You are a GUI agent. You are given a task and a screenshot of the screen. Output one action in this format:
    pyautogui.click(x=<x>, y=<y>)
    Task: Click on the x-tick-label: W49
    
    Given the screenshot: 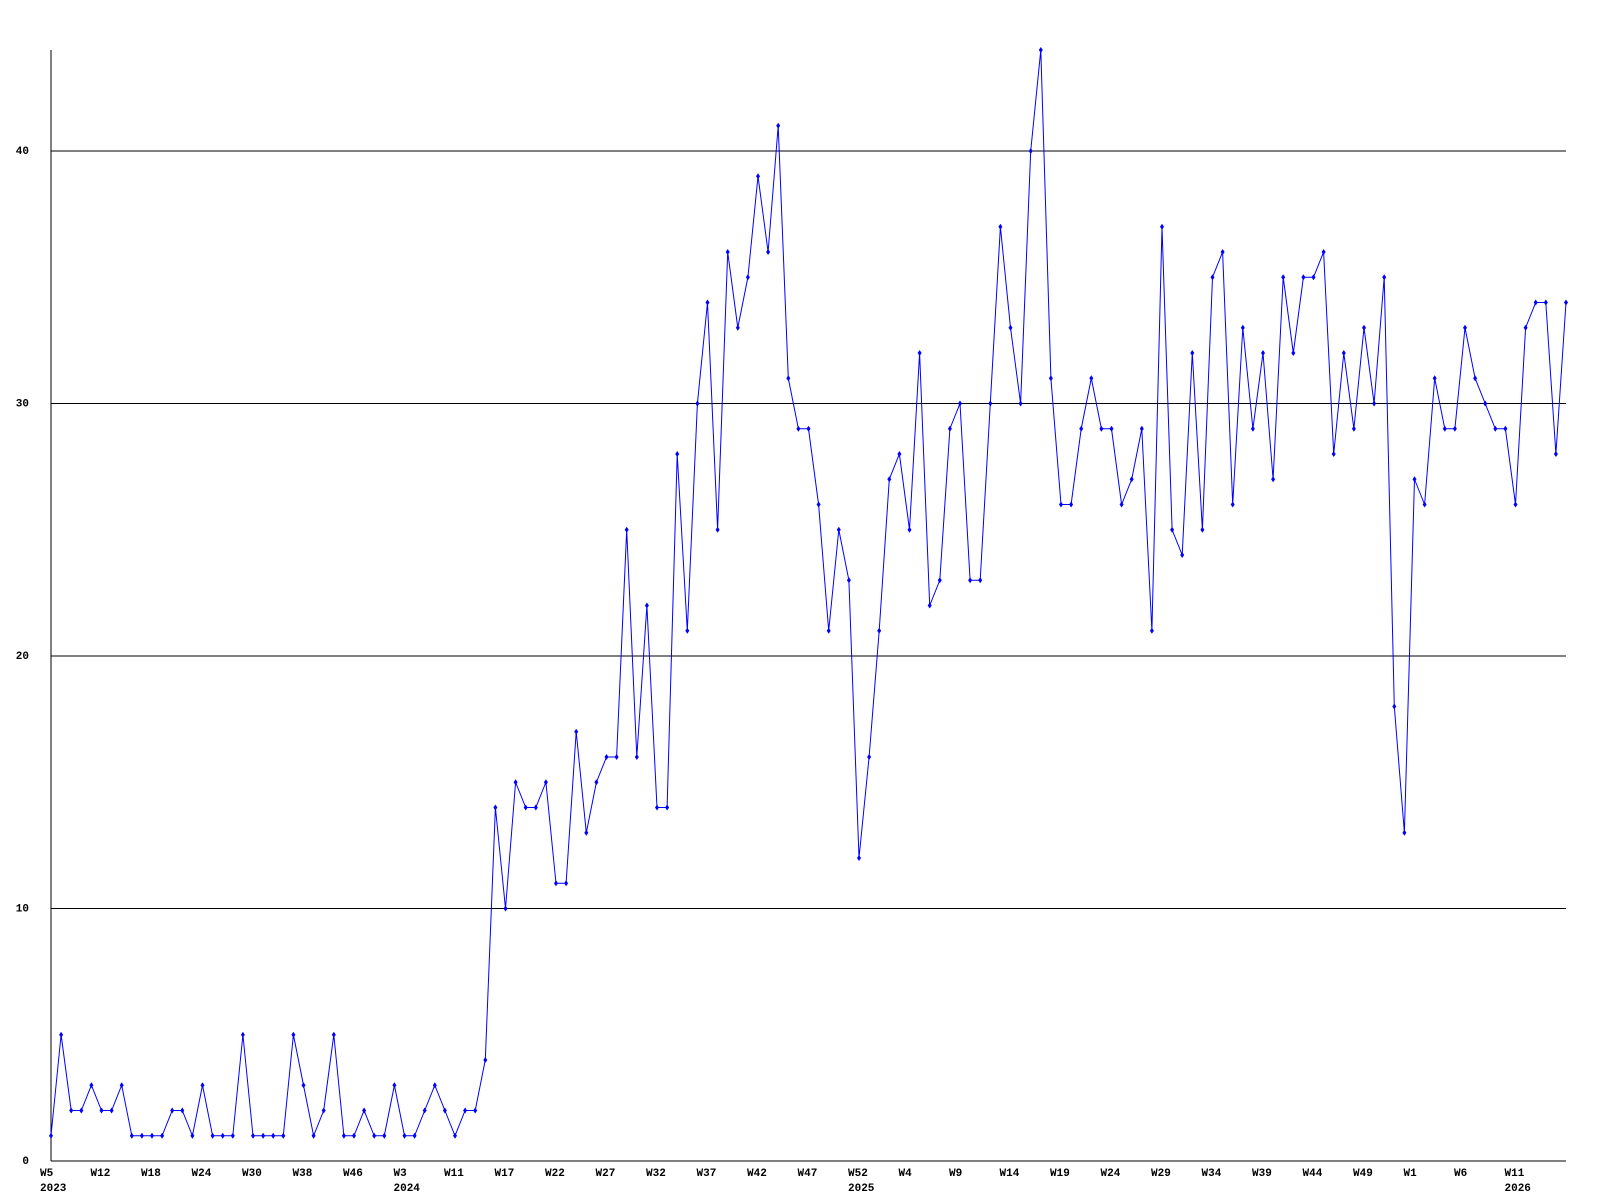 What is the action you would take?
    pyautogui.click(x=1363, y=1174)
    